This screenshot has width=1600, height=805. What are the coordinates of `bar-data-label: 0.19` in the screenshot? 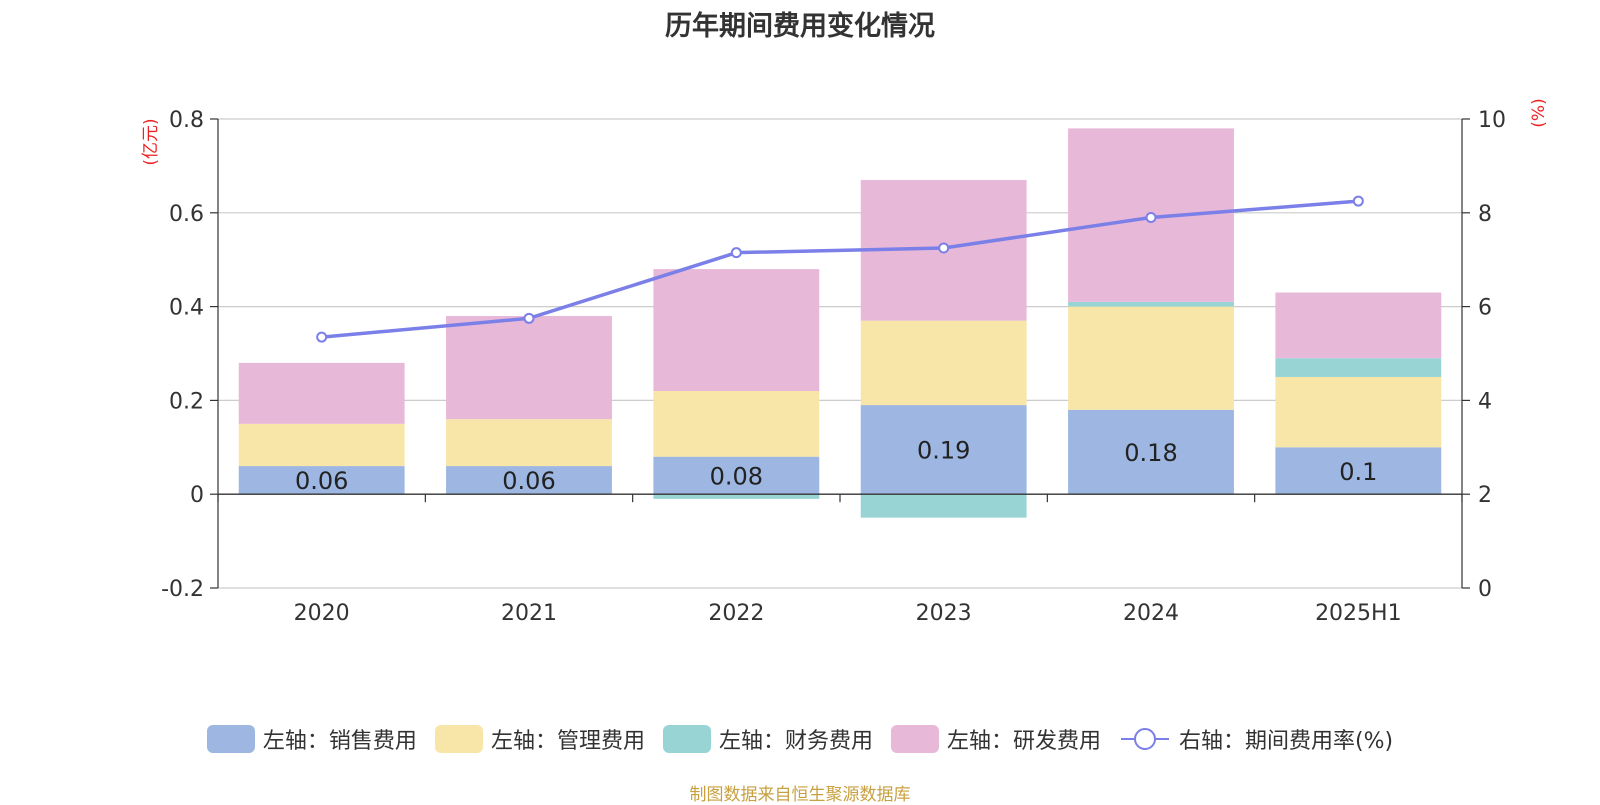 It's located at (943, 451).